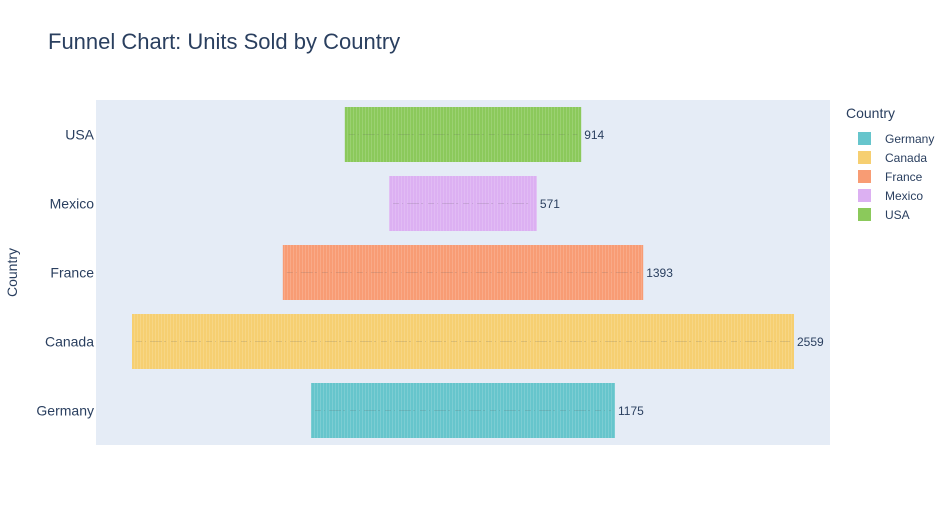  Describe the element at coordinates (594, 135) in the screenshot. I see `value-label-usa: 914` at that location.